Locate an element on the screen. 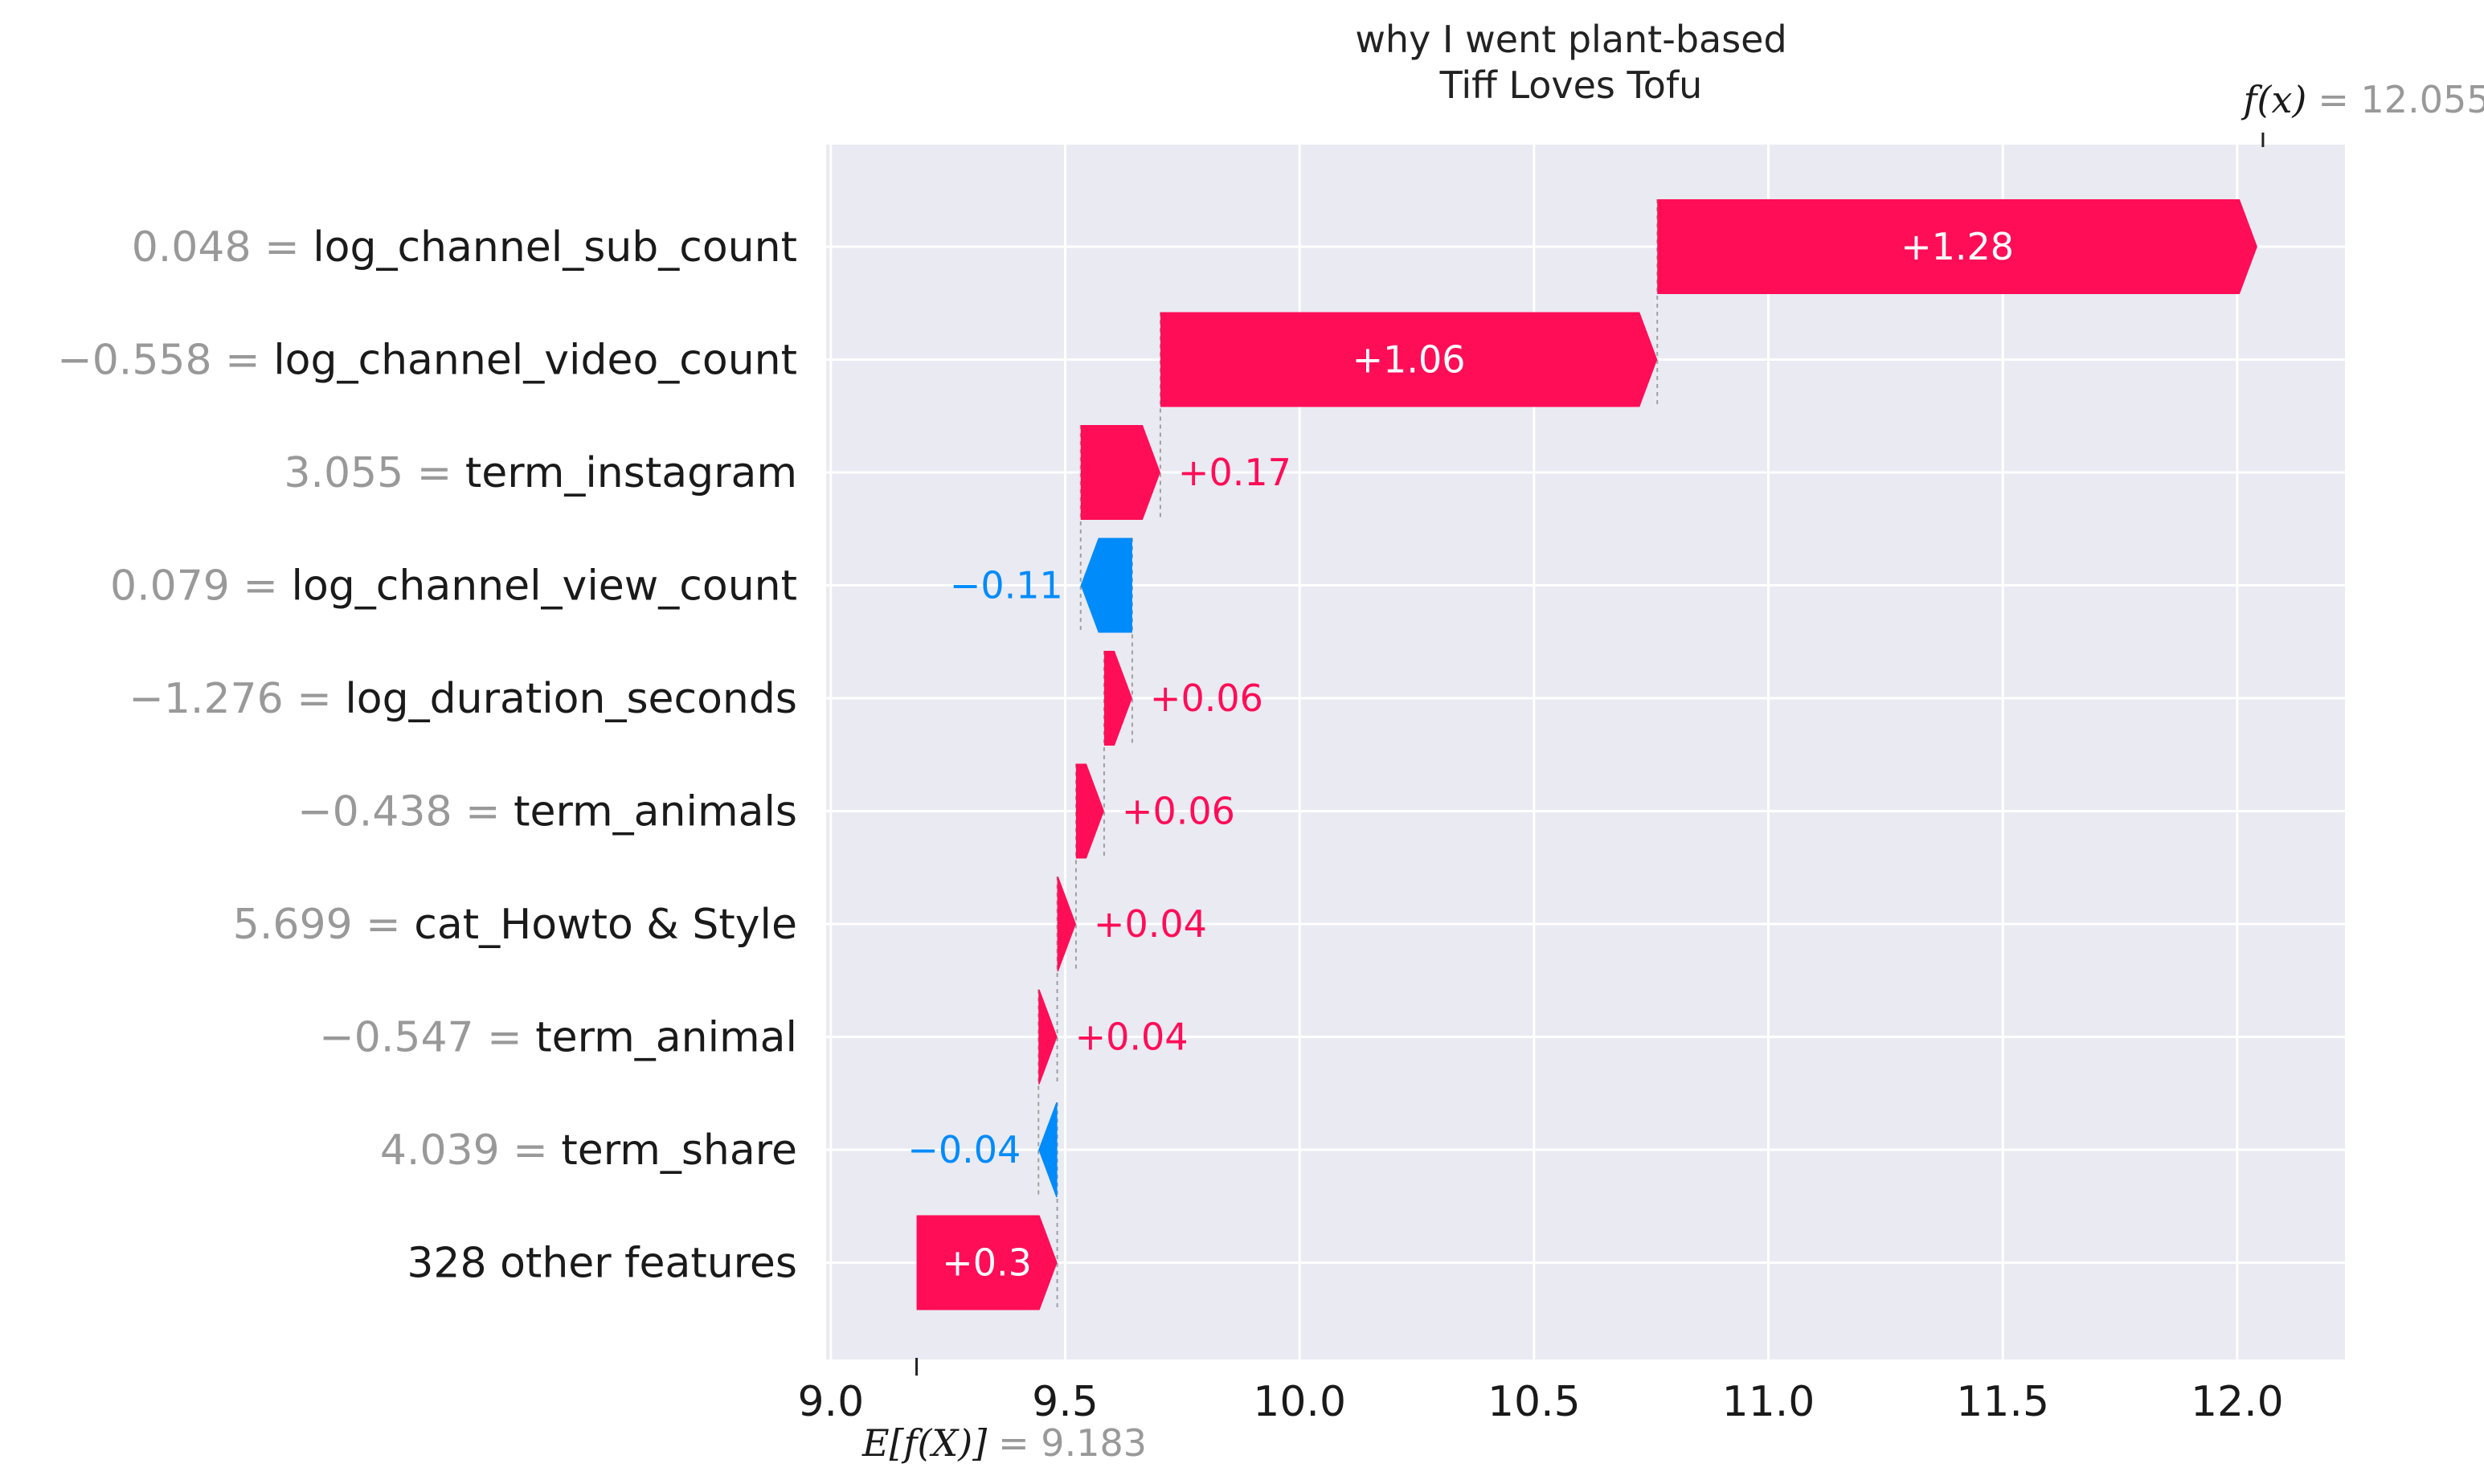  feature-name: term_animal is located at coordinates (666, 1038).